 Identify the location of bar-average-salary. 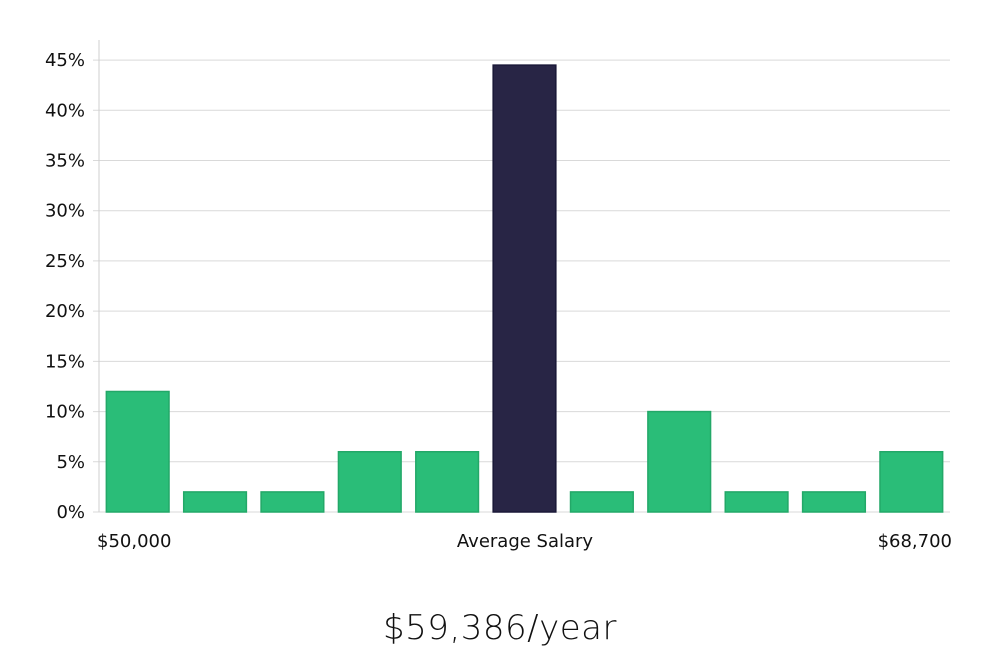
(524, 288).